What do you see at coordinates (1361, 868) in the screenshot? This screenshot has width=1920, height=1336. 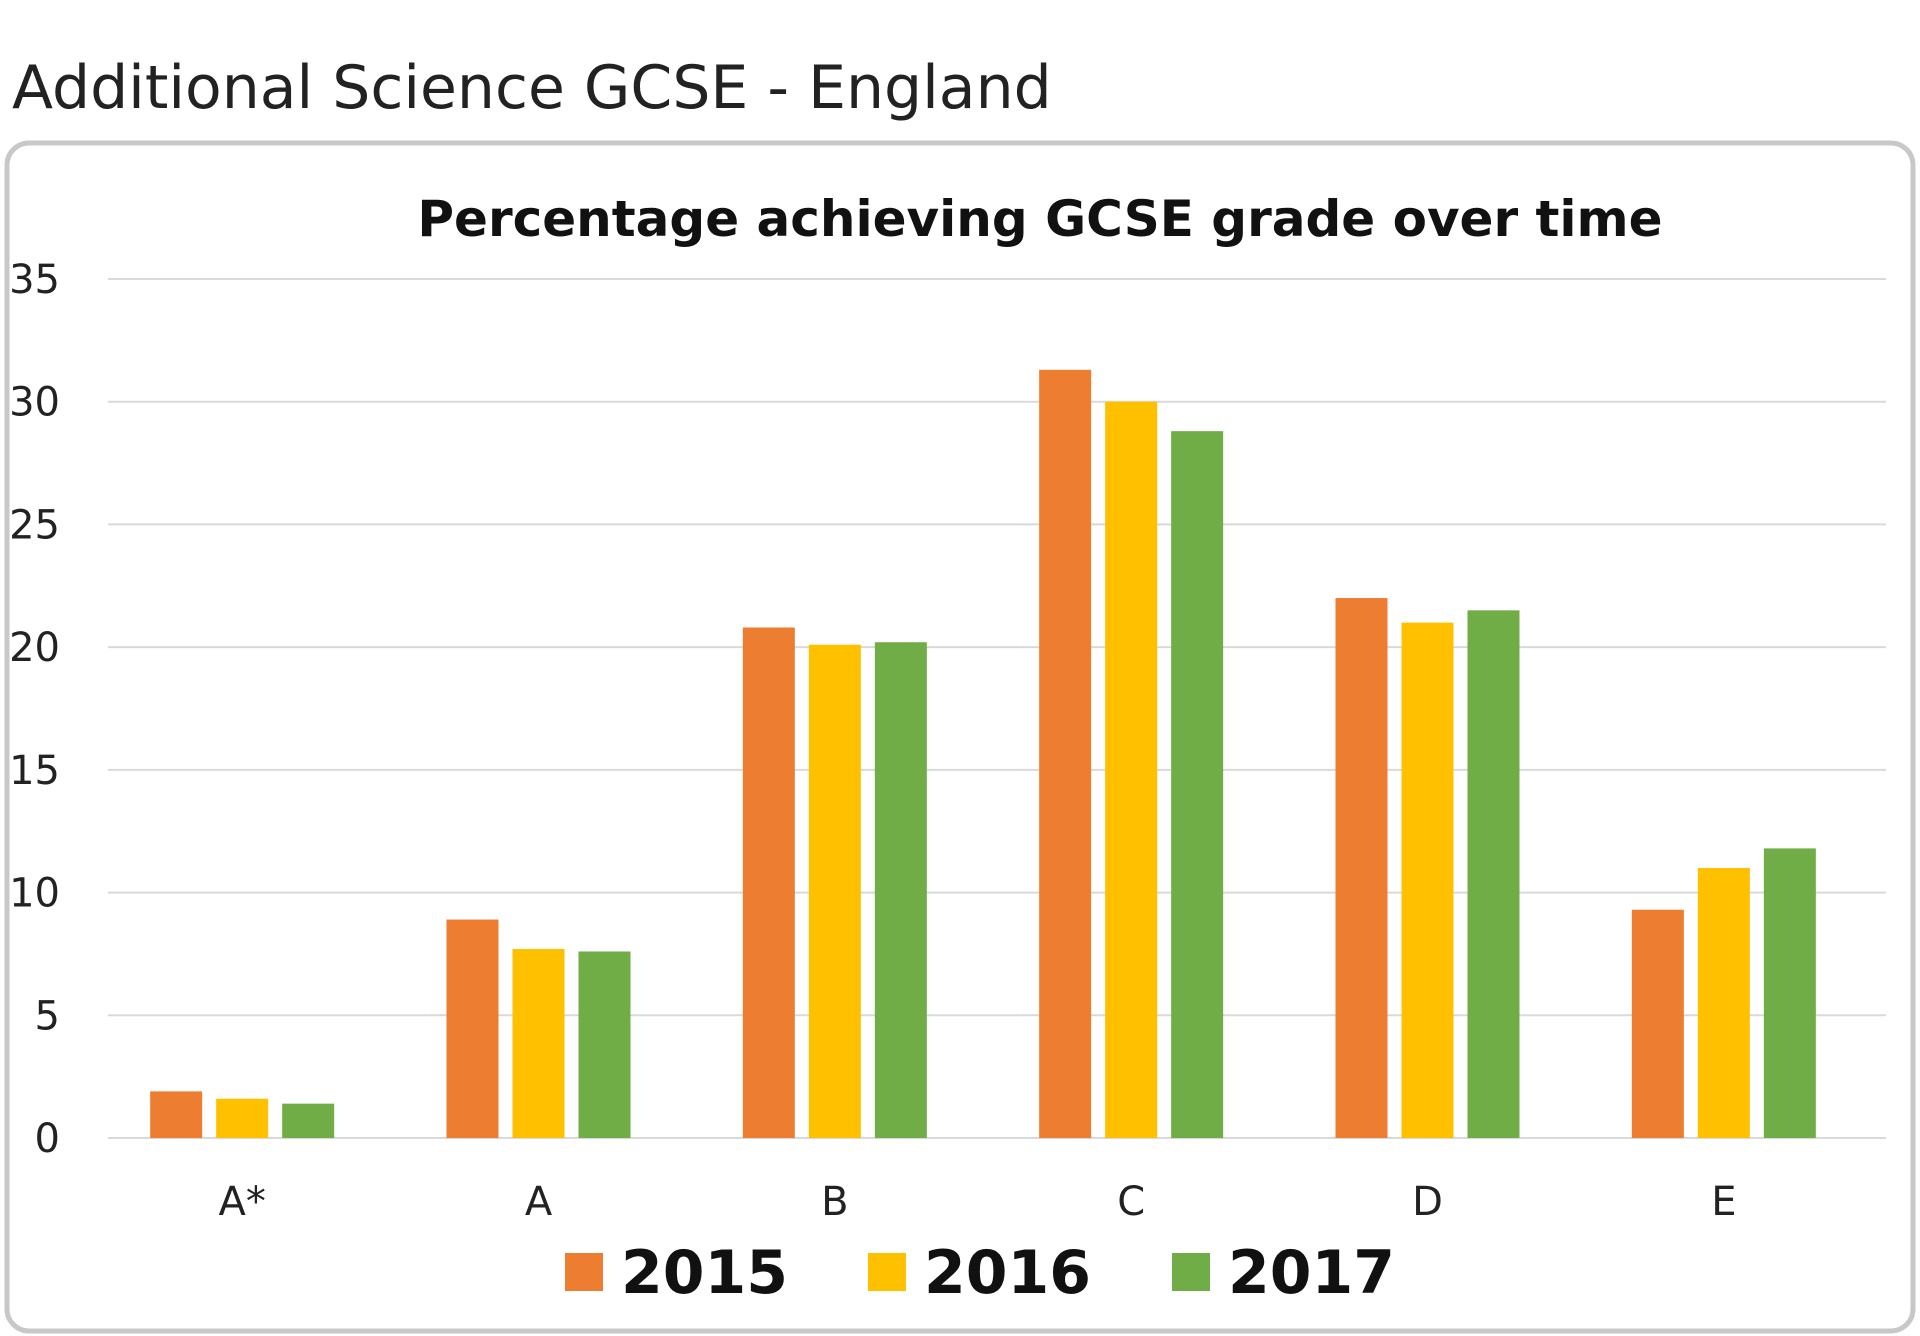 I see `bar-D-2015` at bounding box center [1361, 868].